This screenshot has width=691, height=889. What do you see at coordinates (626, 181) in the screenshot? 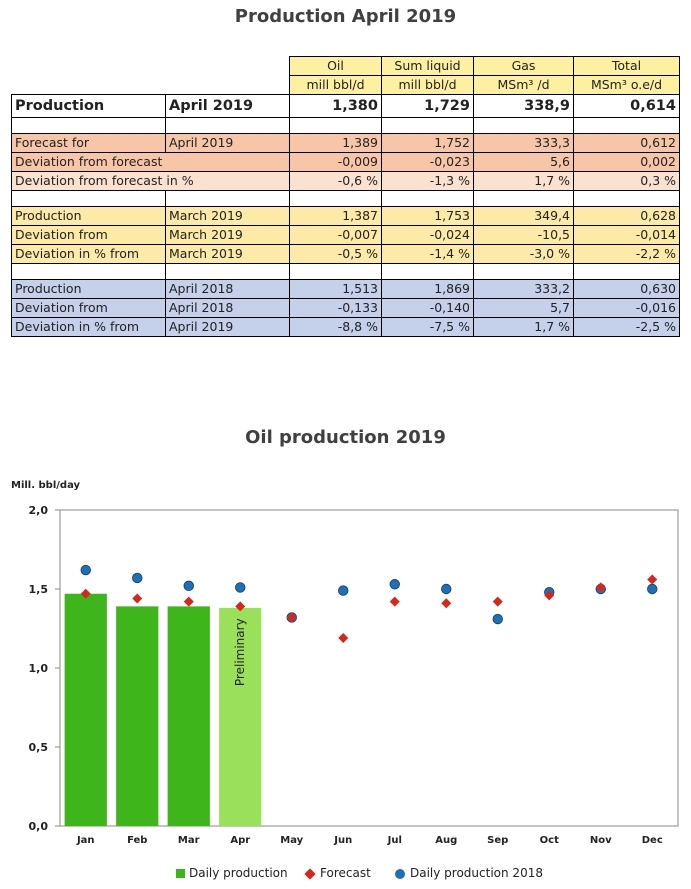
I see `cell-total: 0,3 %` at bounding box center [626, 181].